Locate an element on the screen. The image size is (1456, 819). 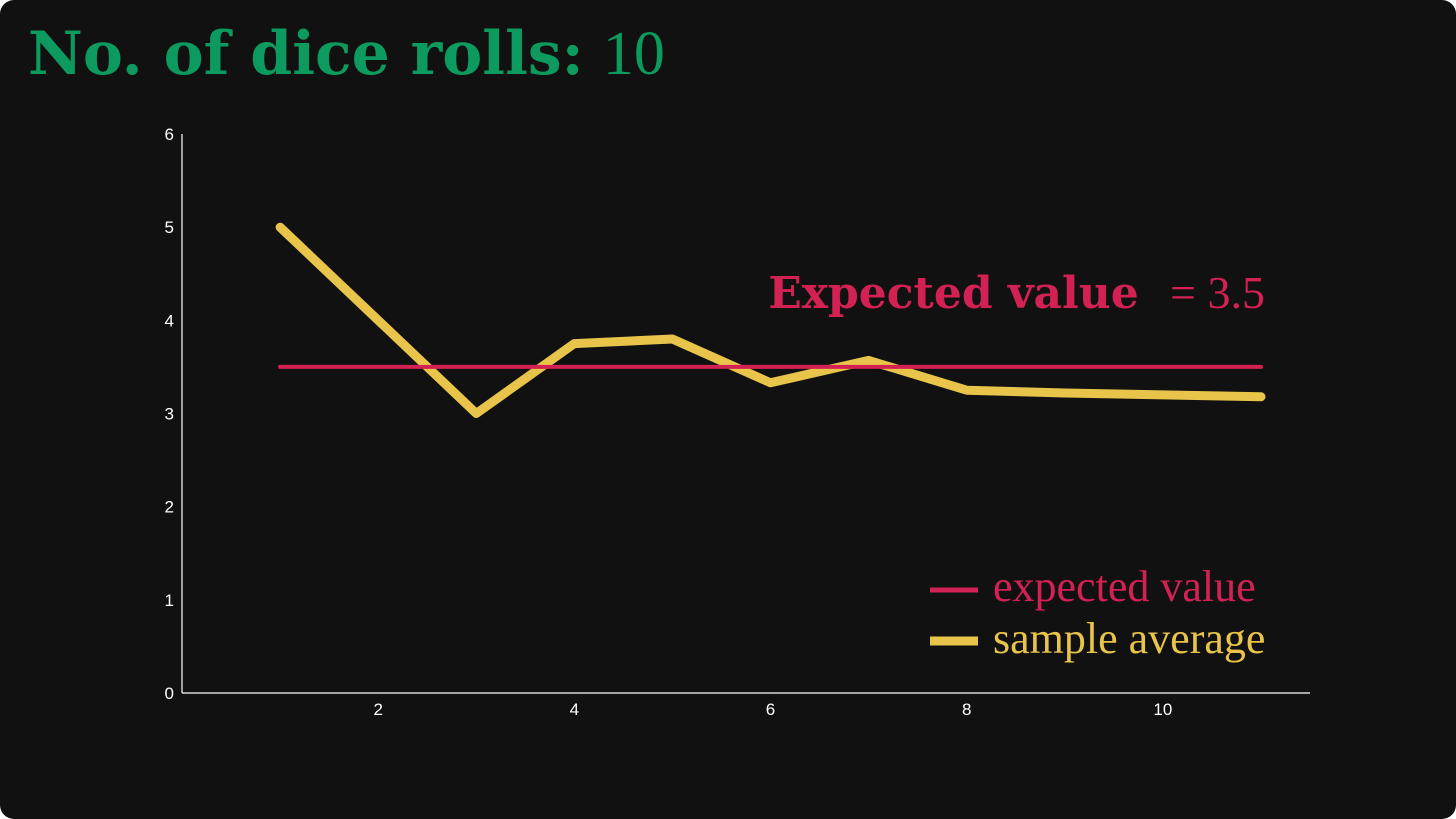
y-tick-label: 1 is located at coordinates (169, 600).